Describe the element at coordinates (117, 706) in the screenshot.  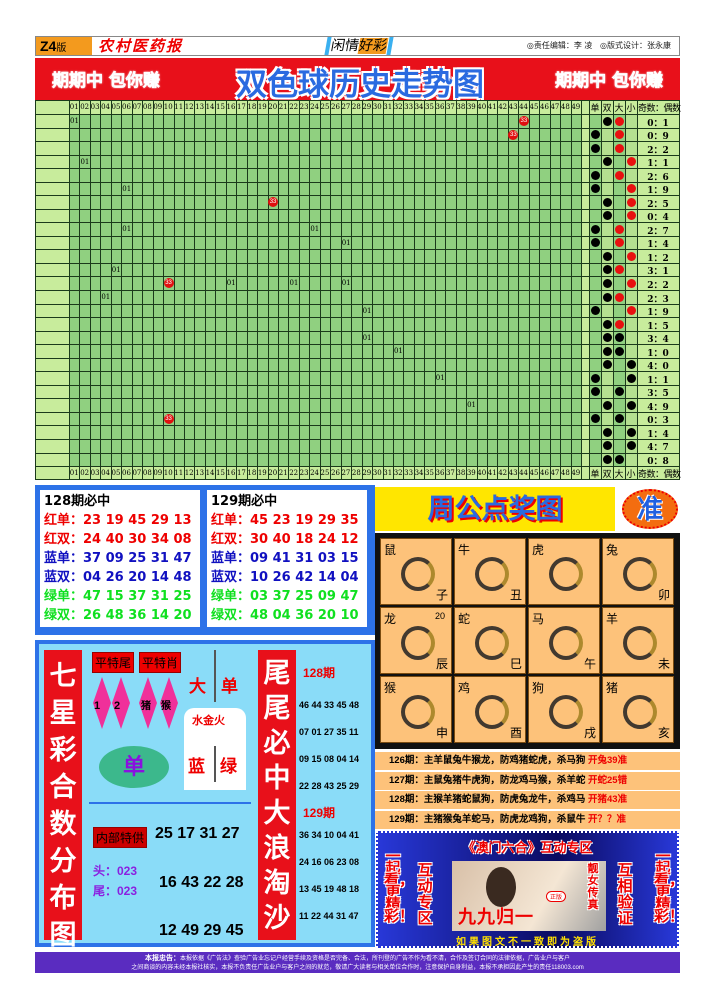
I see `tail-digit: 2` at that location.